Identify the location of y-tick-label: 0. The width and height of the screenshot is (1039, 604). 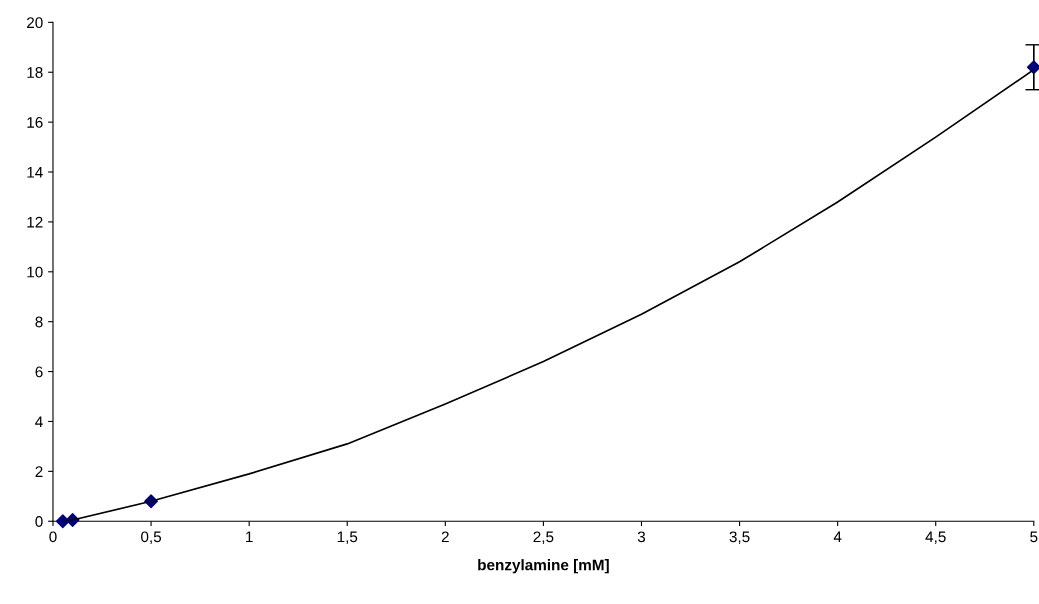
(39, 521).